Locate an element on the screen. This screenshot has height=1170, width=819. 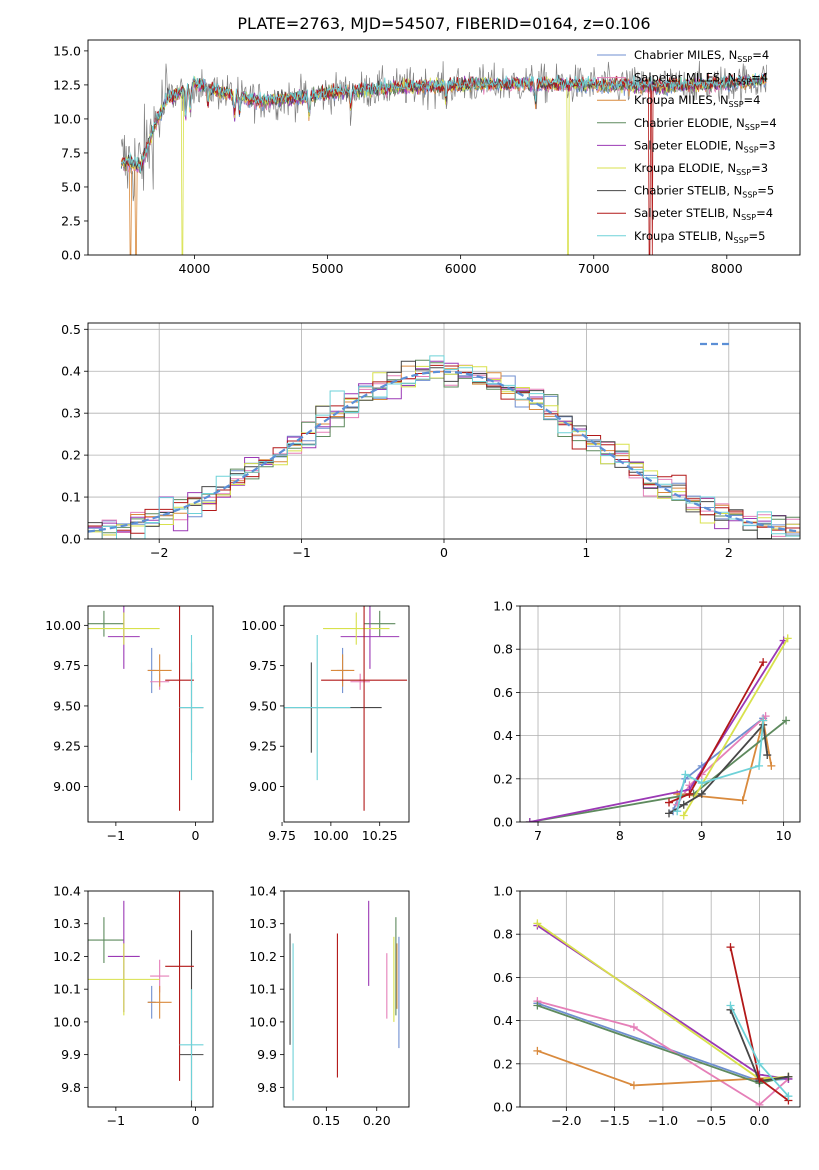
legend-label: Chabrier STELIB, N is located at coordinates (688, 191).